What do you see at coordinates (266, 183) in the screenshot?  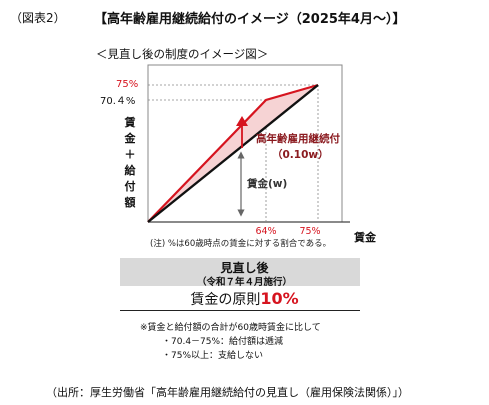 I see `wage-label: 賃金(w)` at bounding box center [266, 183].